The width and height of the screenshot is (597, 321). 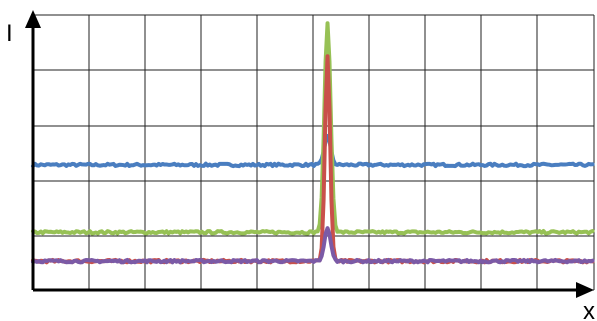 I want to click on y-axis-label: I, so click(x=9, y=33).